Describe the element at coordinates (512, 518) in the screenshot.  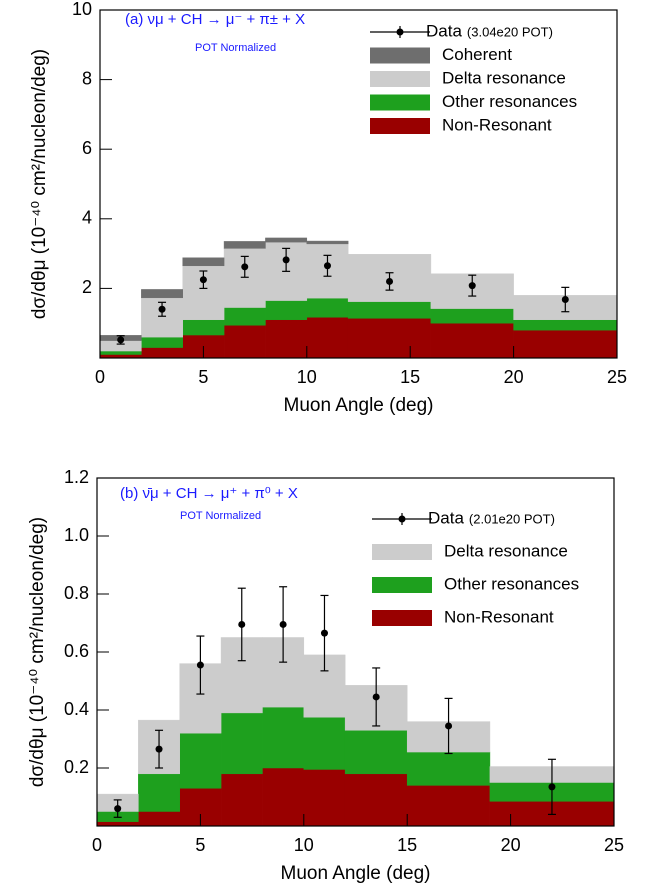
I see `legend-note: (2.01e20 POT)` at that location.